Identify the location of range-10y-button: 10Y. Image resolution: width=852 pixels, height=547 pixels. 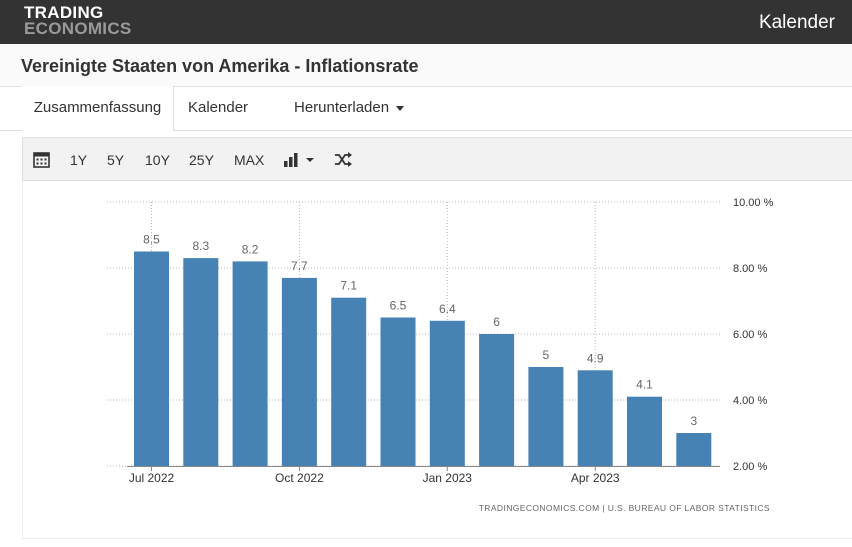
(157, 160).